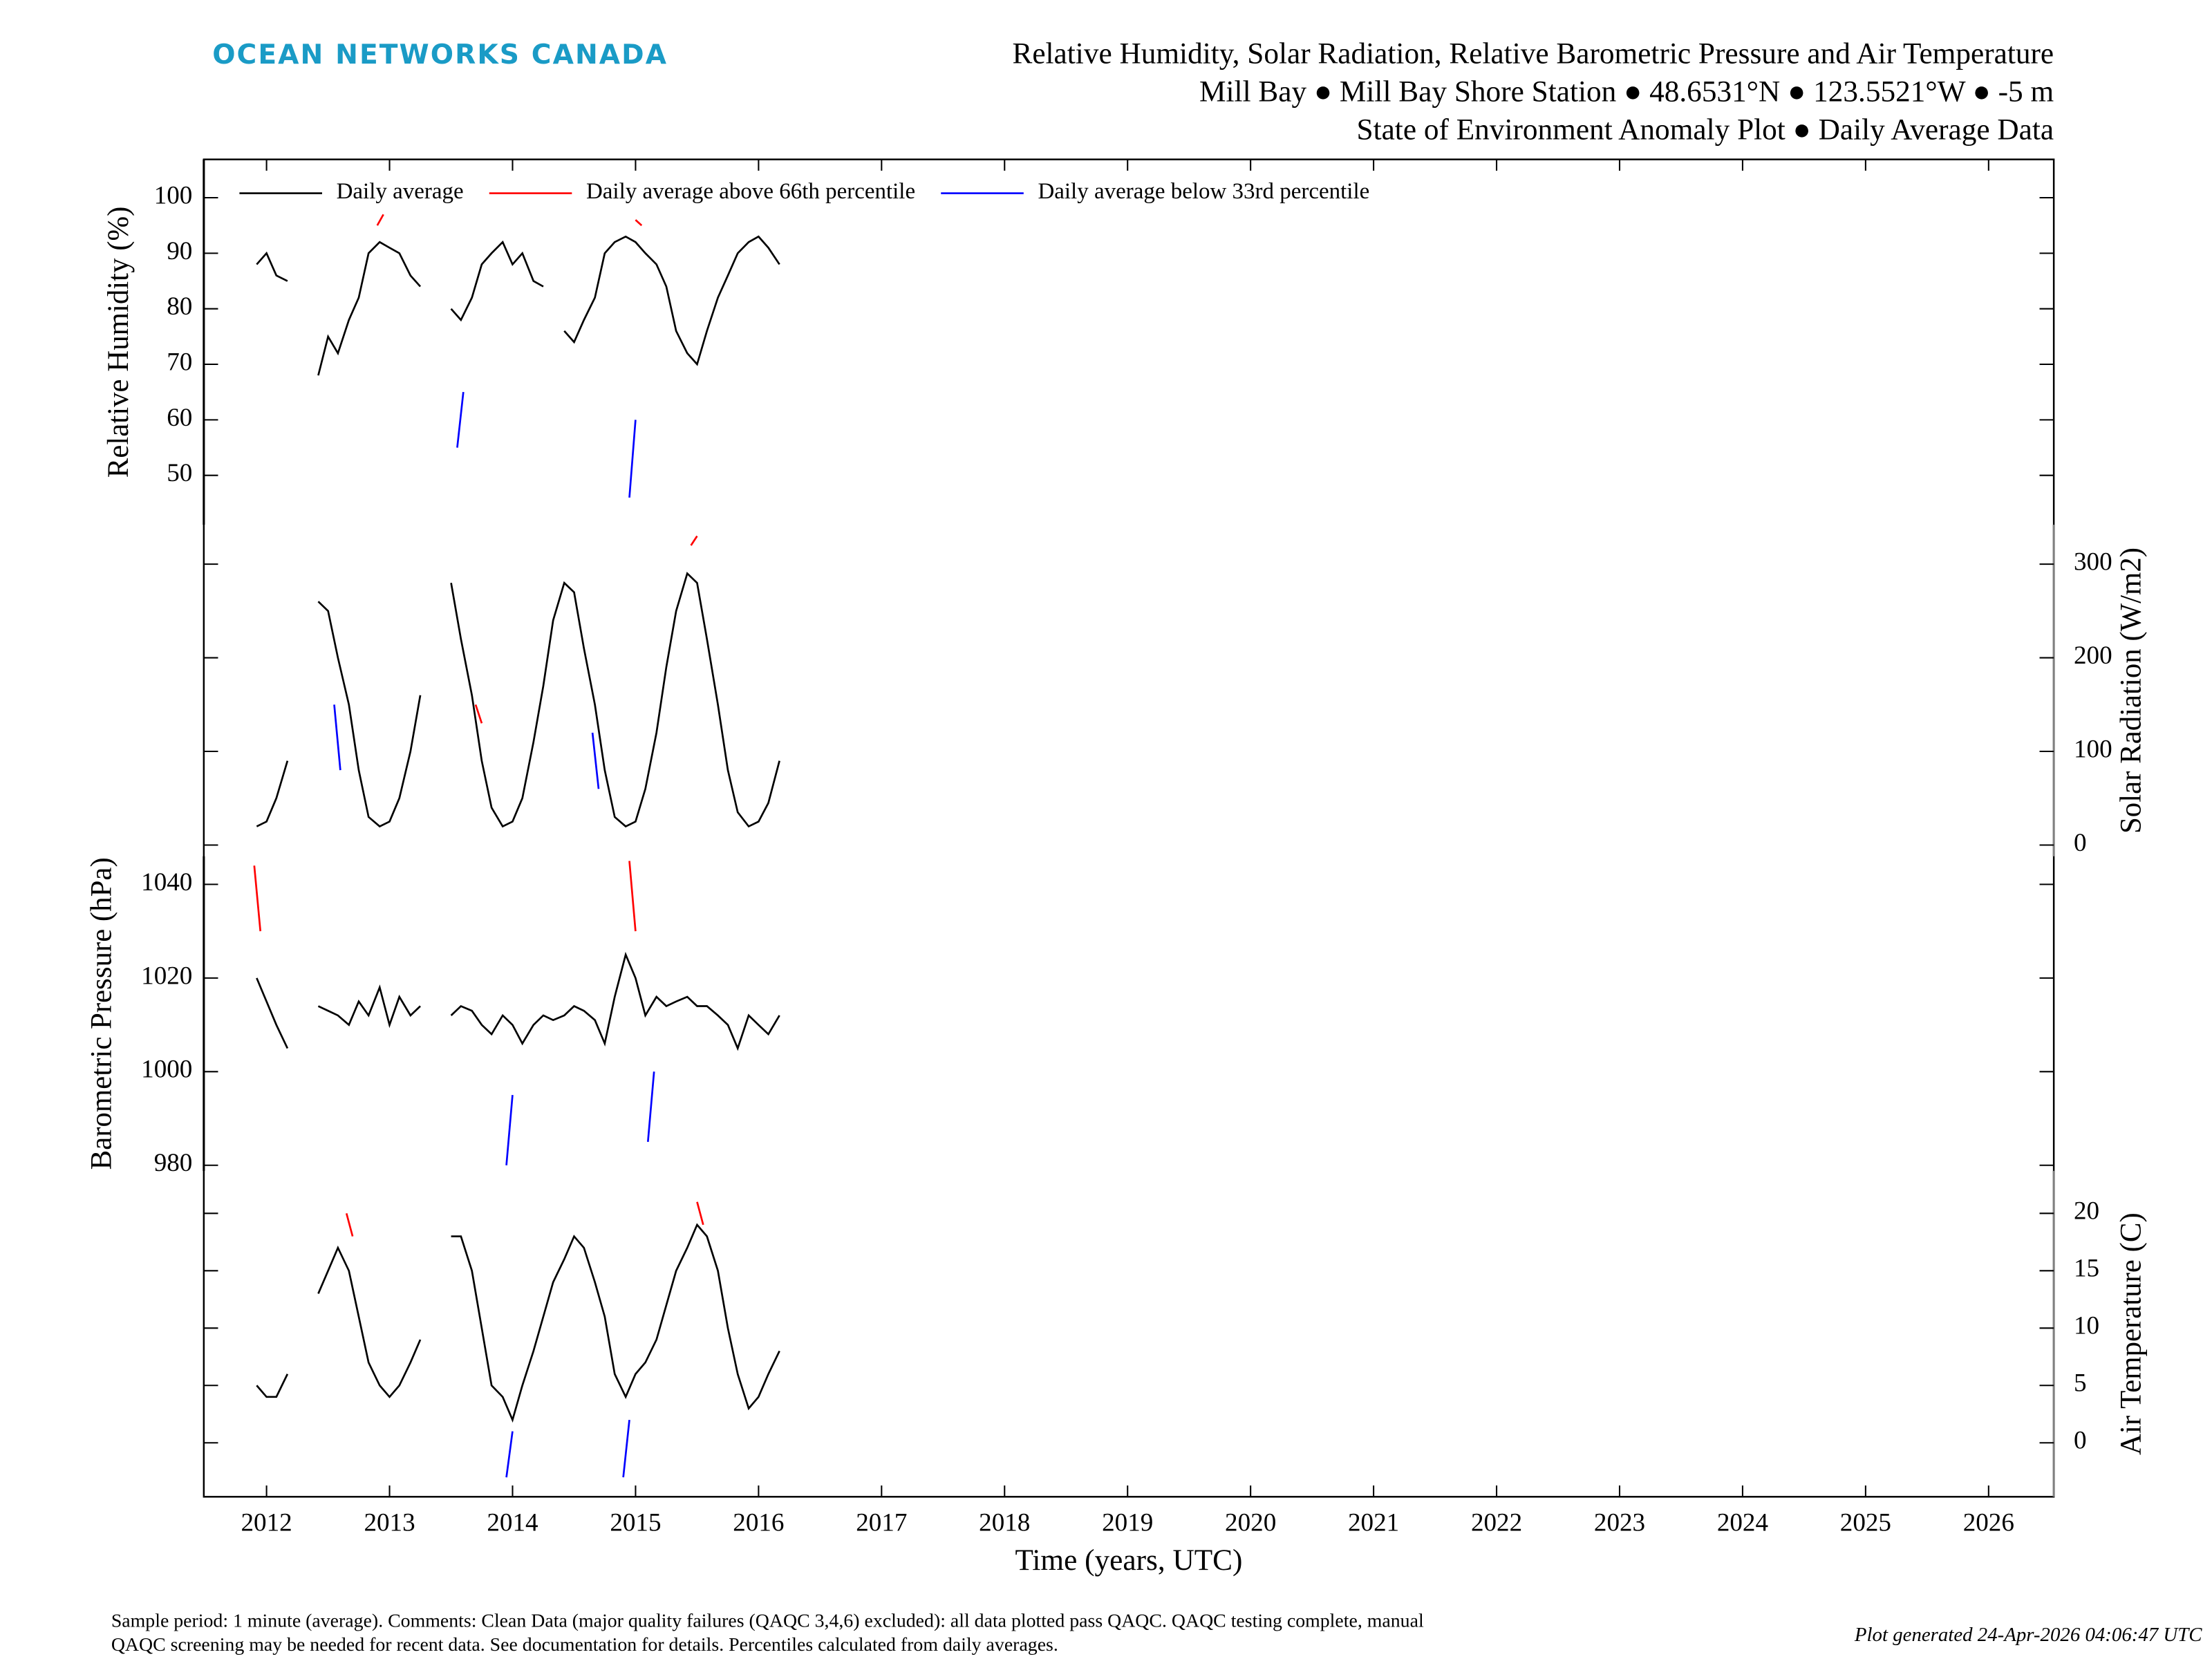 Image resolution: width=2212 pixels, height=1659 pixels. I want to click on x-axis-label: Time (years, UTC), so click(1128, 1560).